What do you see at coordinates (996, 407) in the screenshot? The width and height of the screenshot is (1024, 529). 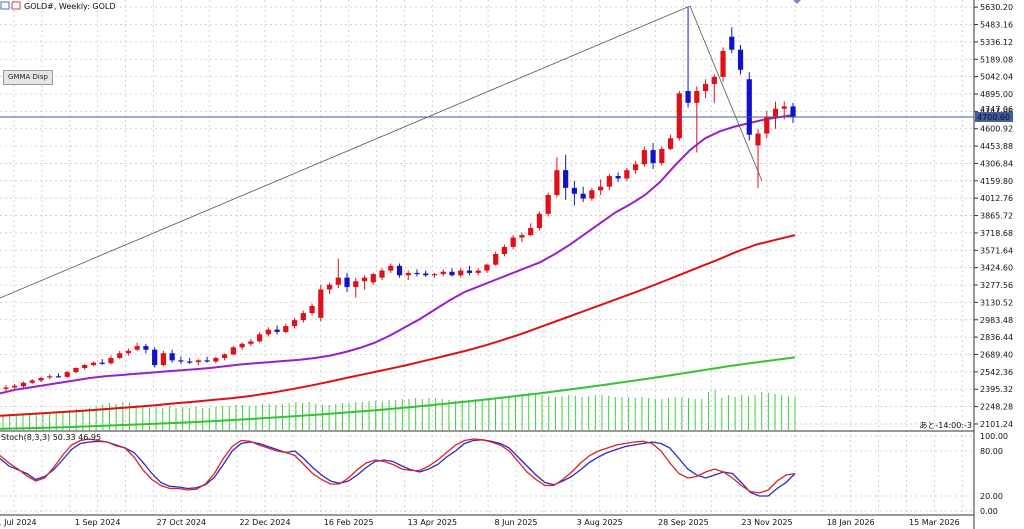 I see `price-tick-label: 2248.28` at bounding box center [996, 407].